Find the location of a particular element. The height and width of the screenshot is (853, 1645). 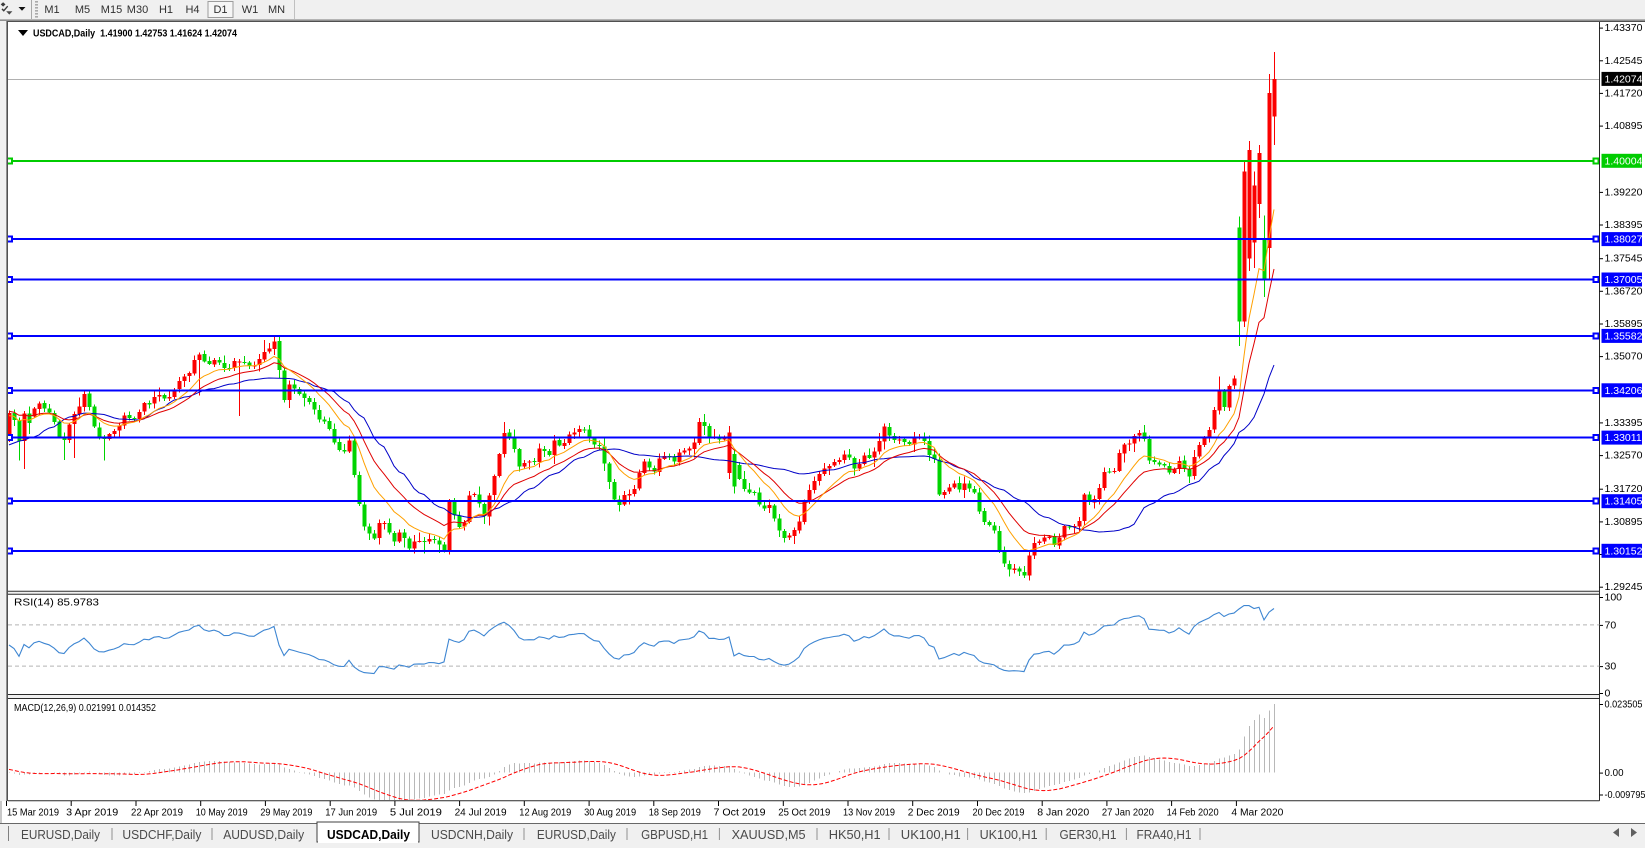

svg-text: XAUUSD,M5 is located at coordinates (769, 834).